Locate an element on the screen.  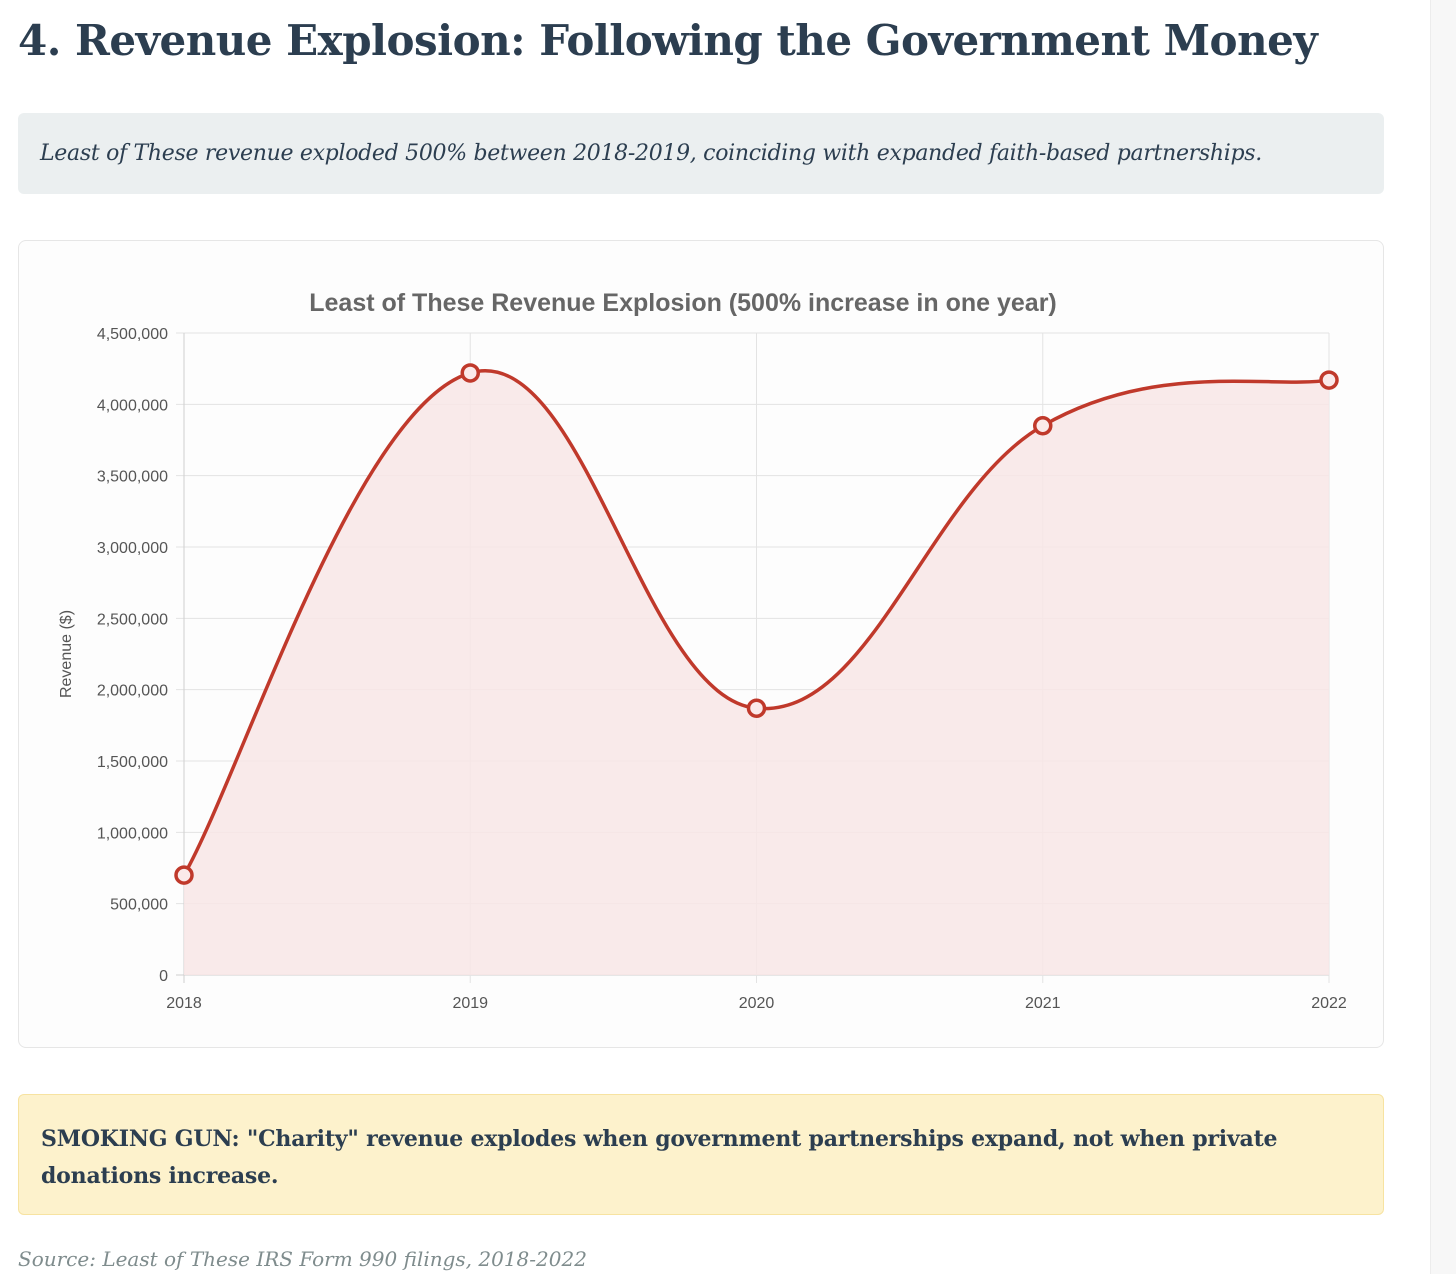
x-tick-label: 2020 is located at coordinates (757, 1003).